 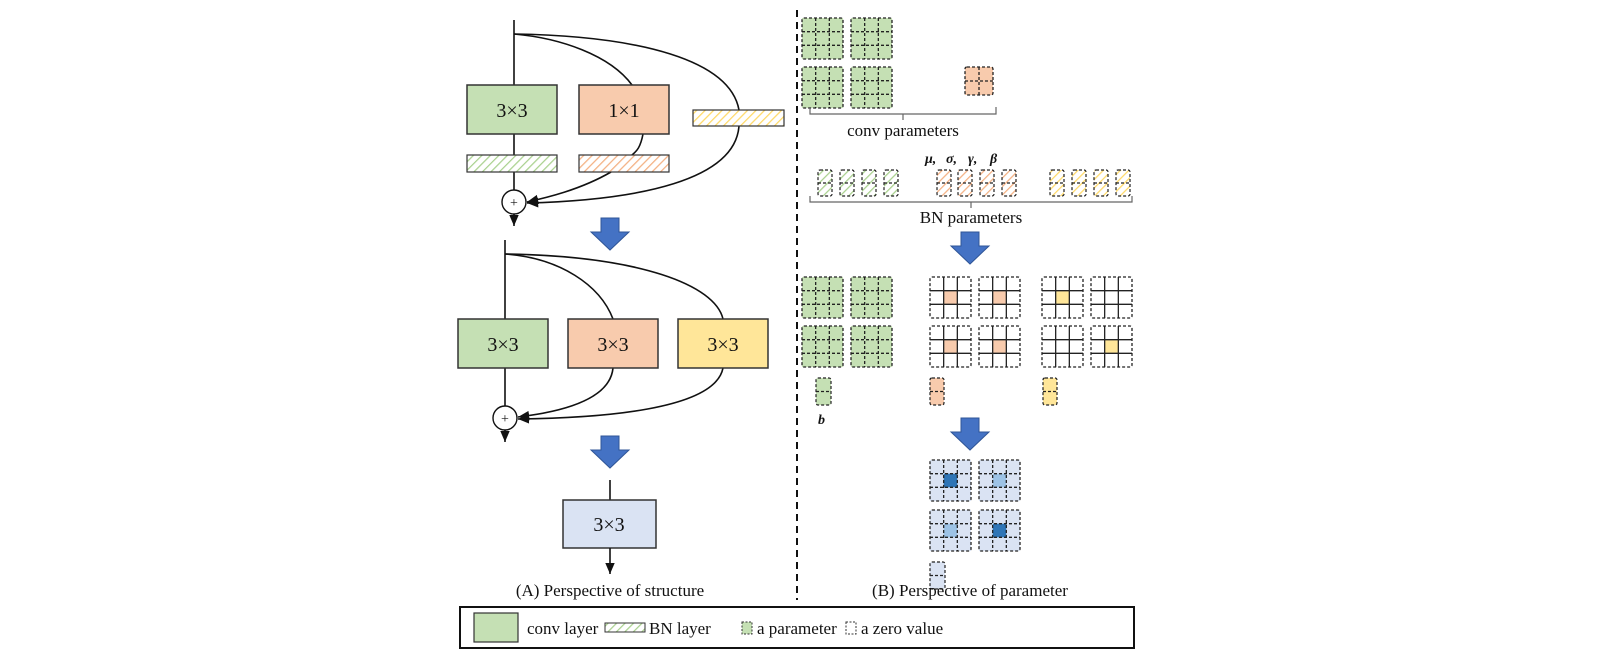 What do you see at coordinates (970, 590) in the screenshot?
I see `caption-parameter: (B) Perspective of parameter` at bounding box center [970, 590].